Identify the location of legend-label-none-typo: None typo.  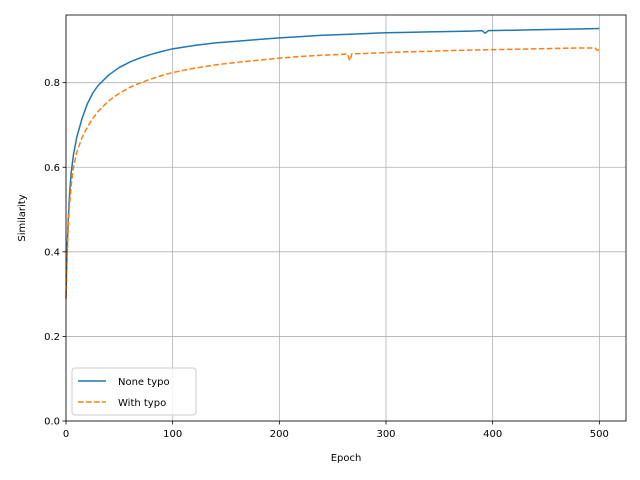
(144, 382).